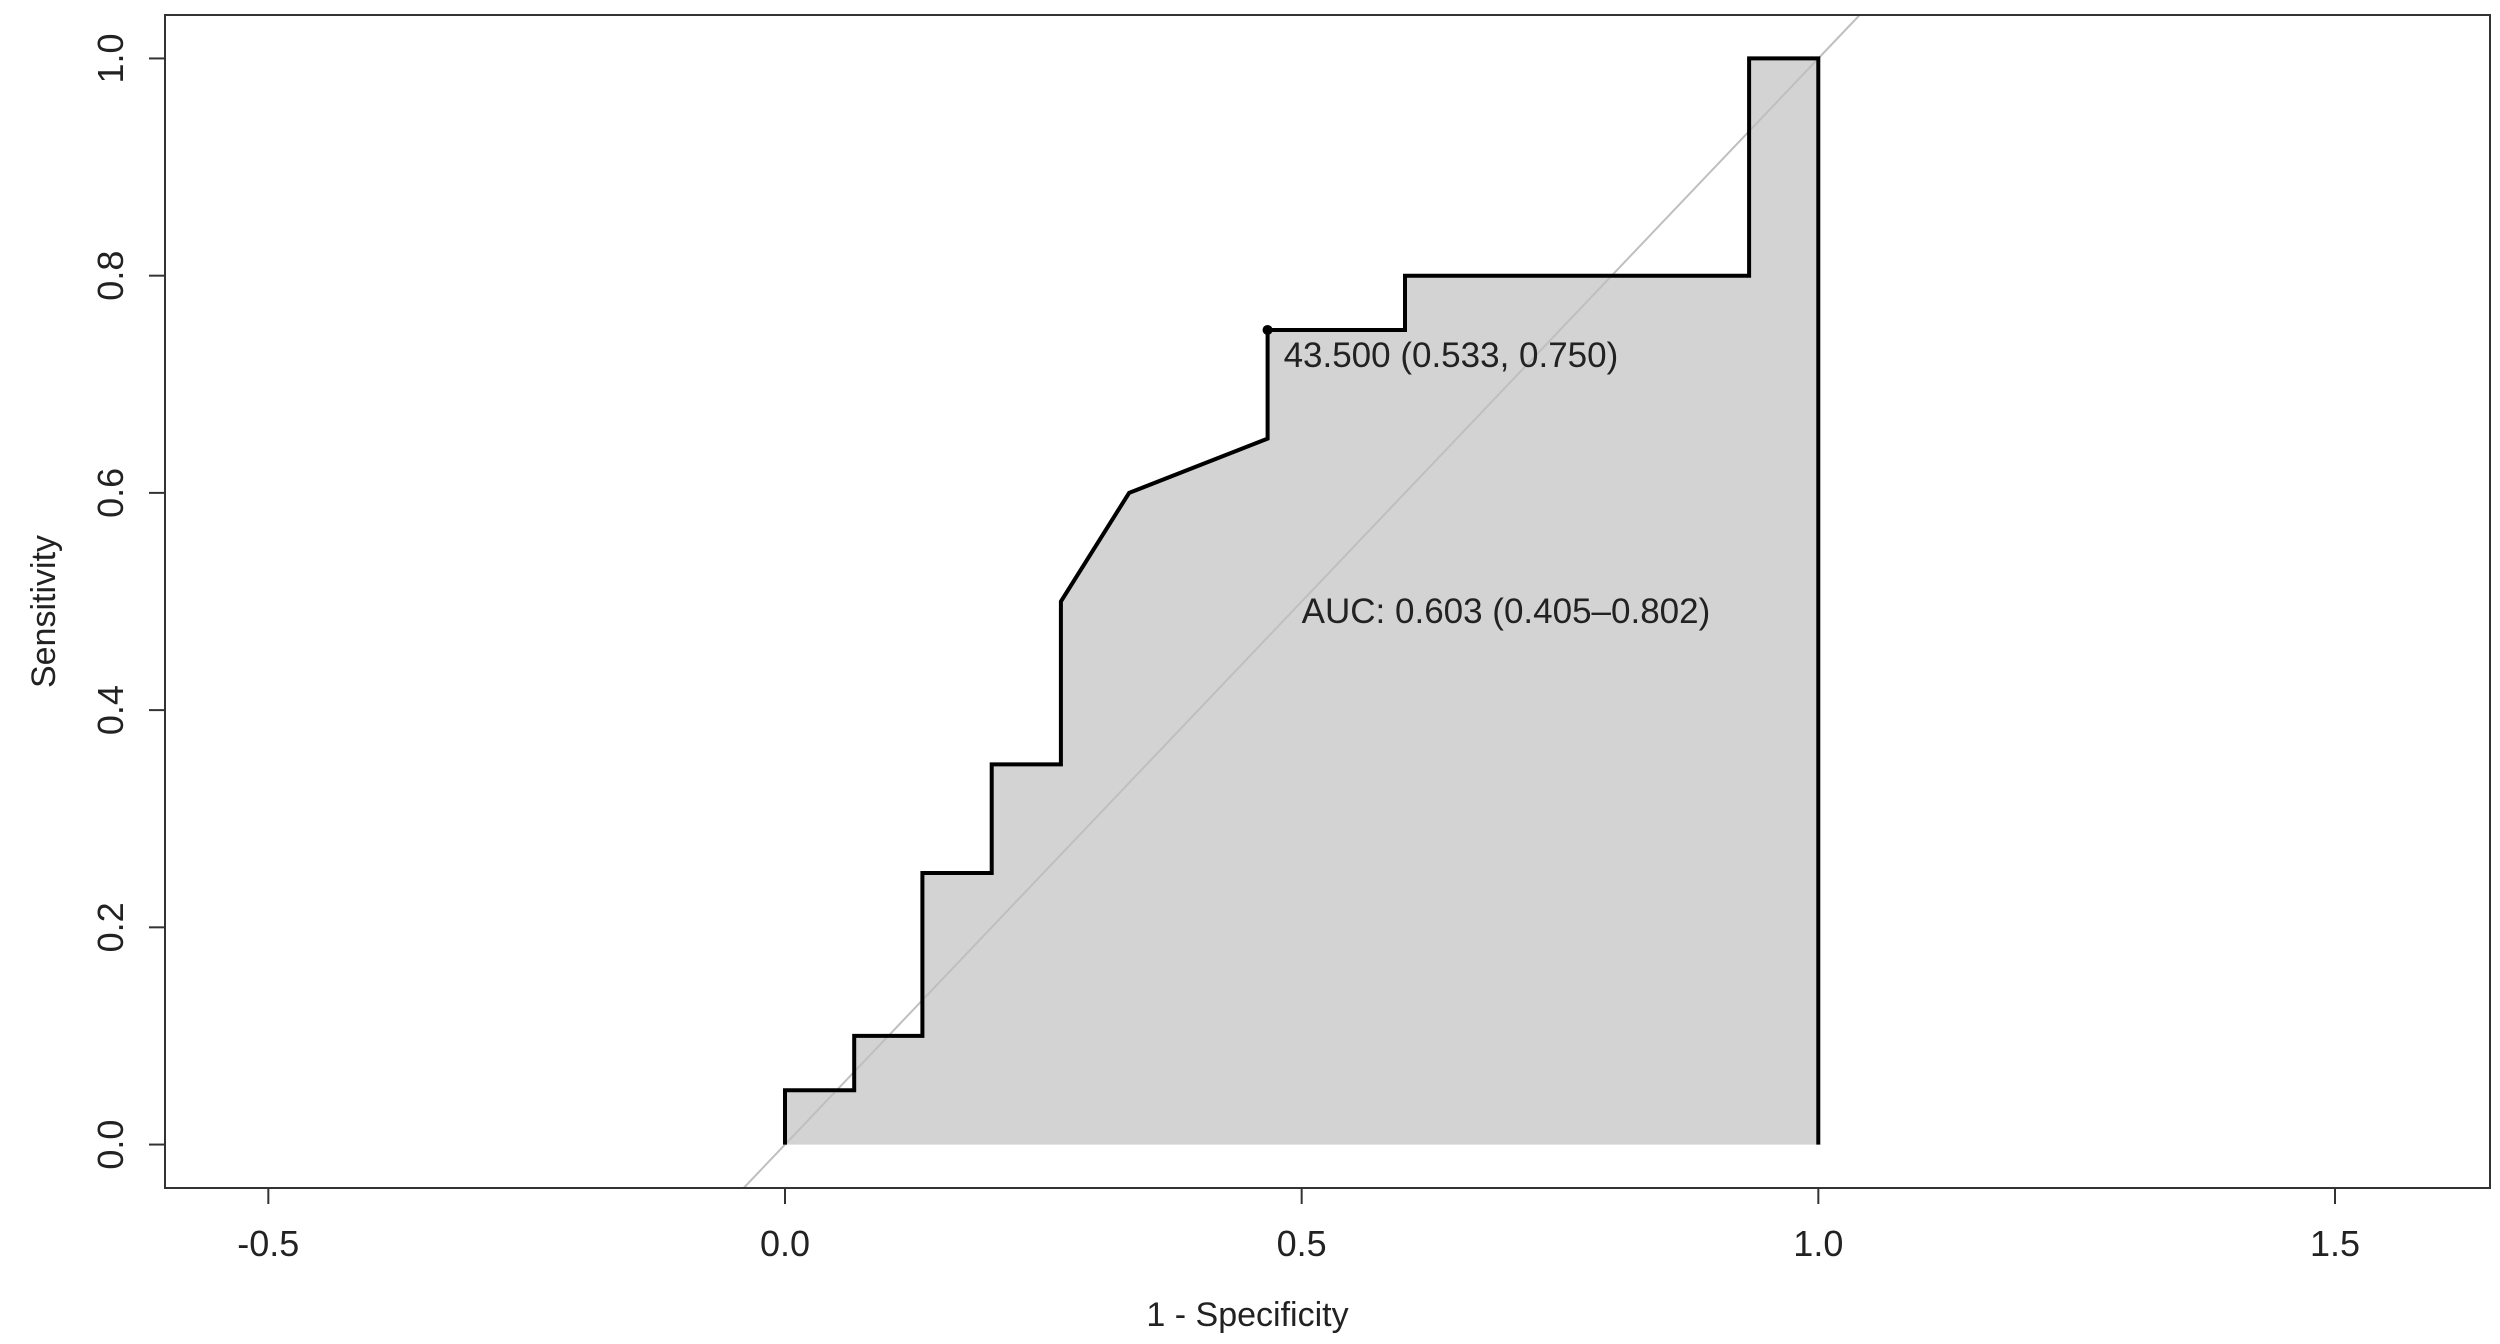 Image resolution: width=2500 pixels, height=1344 pixels. Describe the element at coordinates (110, 493) in the screenshot. I see `y-tick-label: 0.6` at that location.